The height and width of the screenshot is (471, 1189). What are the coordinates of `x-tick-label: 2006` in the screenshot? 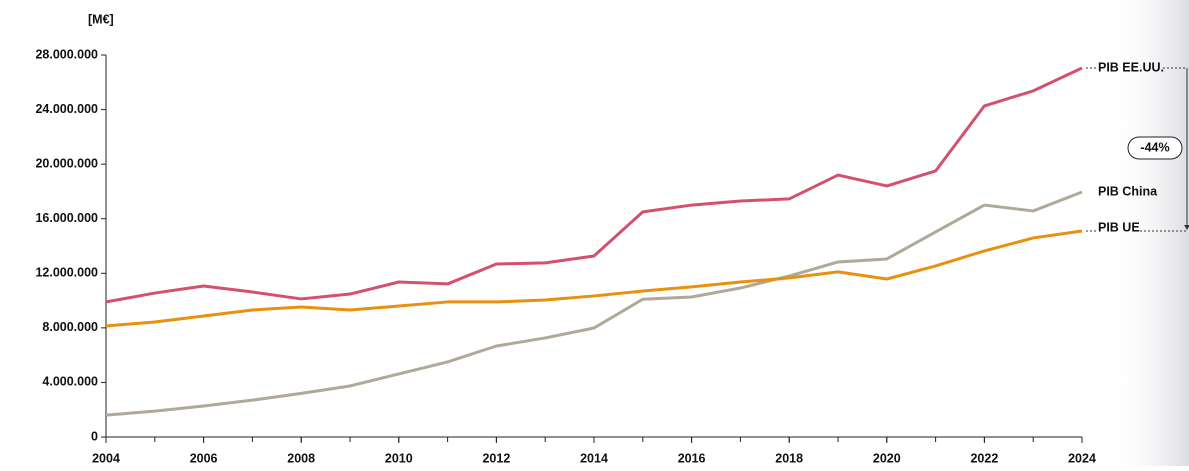 It's located at (204, 458).